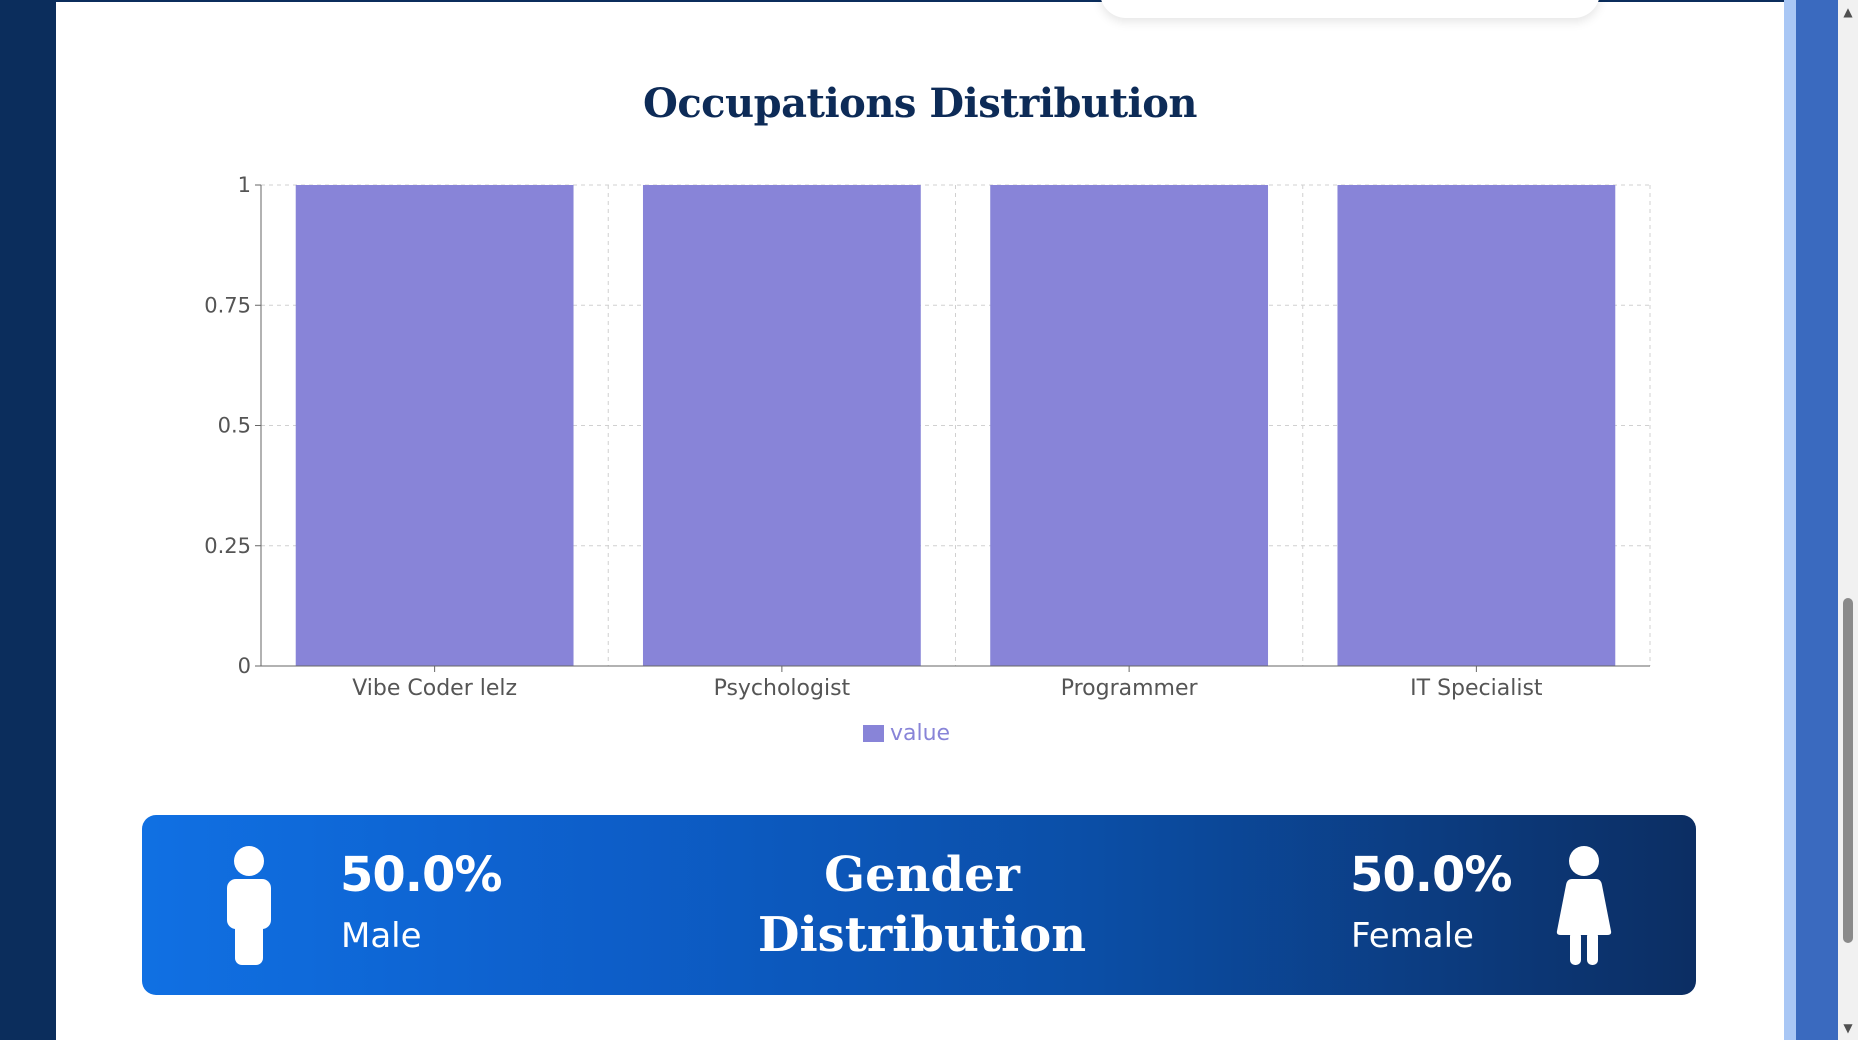  Describe the element at coordinates (381, 936) in the screenshot. I see `male-label: Male` at that location.